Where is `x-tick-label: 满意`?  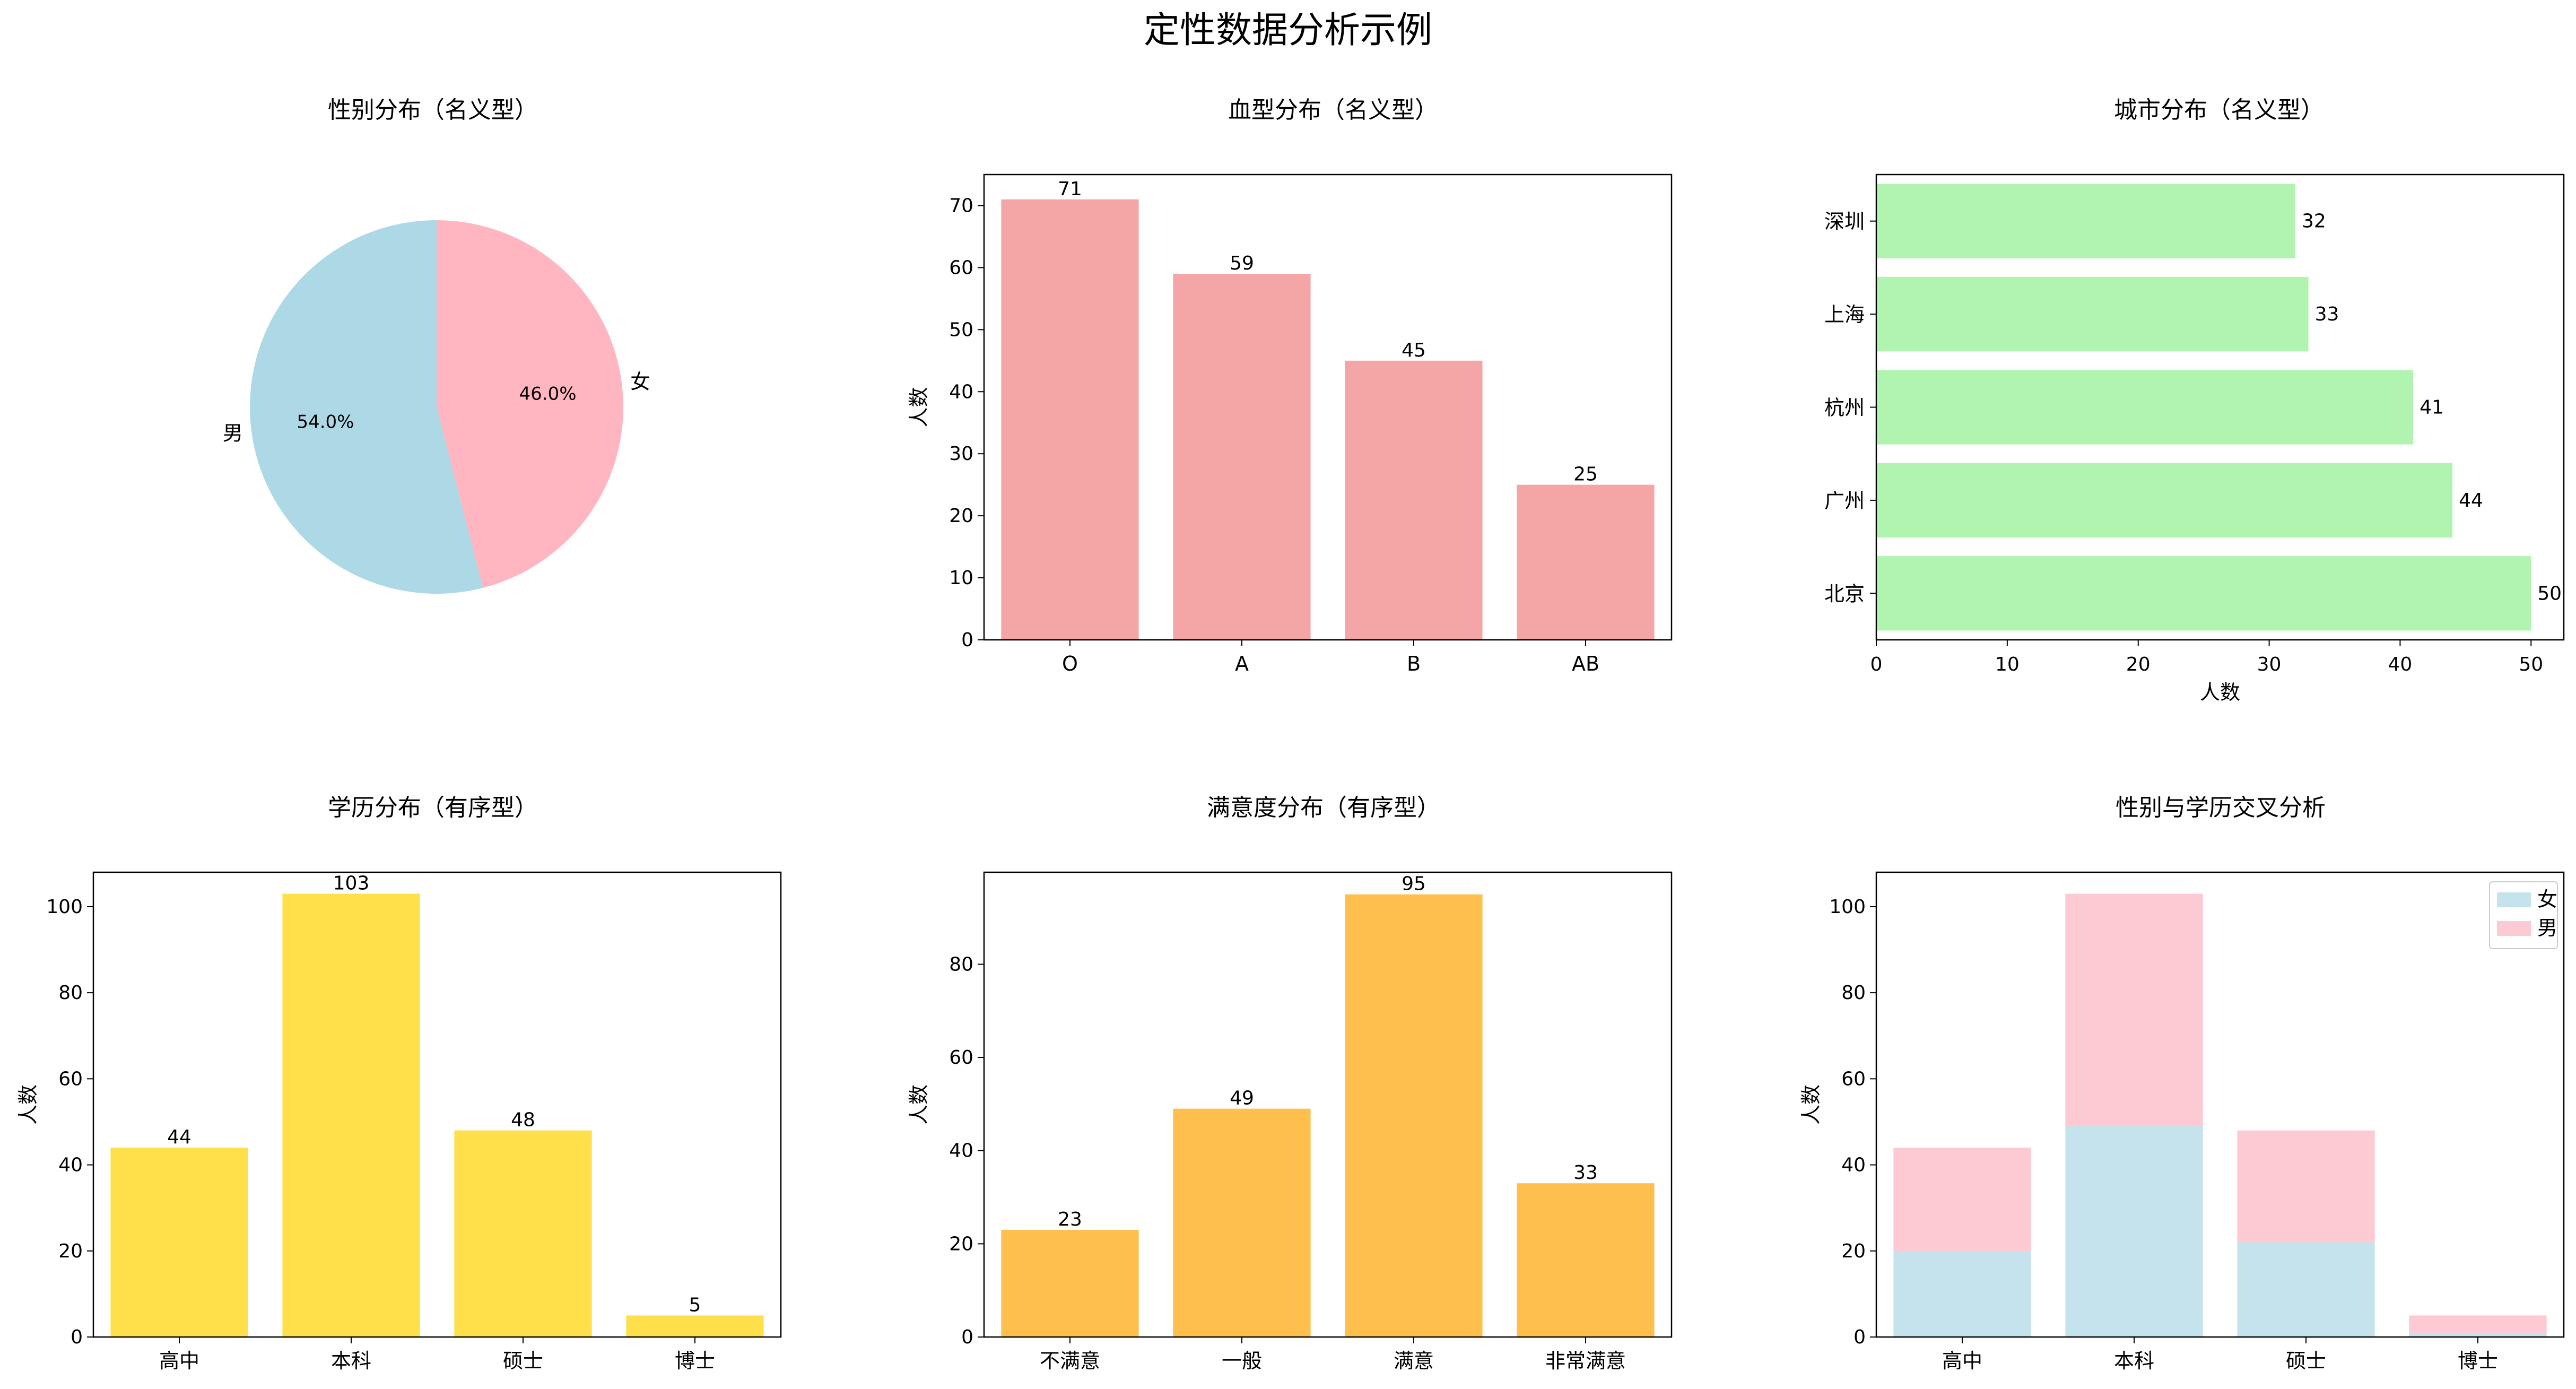
x-tick-label: 满意 is located at coordinates (1414, 1361).